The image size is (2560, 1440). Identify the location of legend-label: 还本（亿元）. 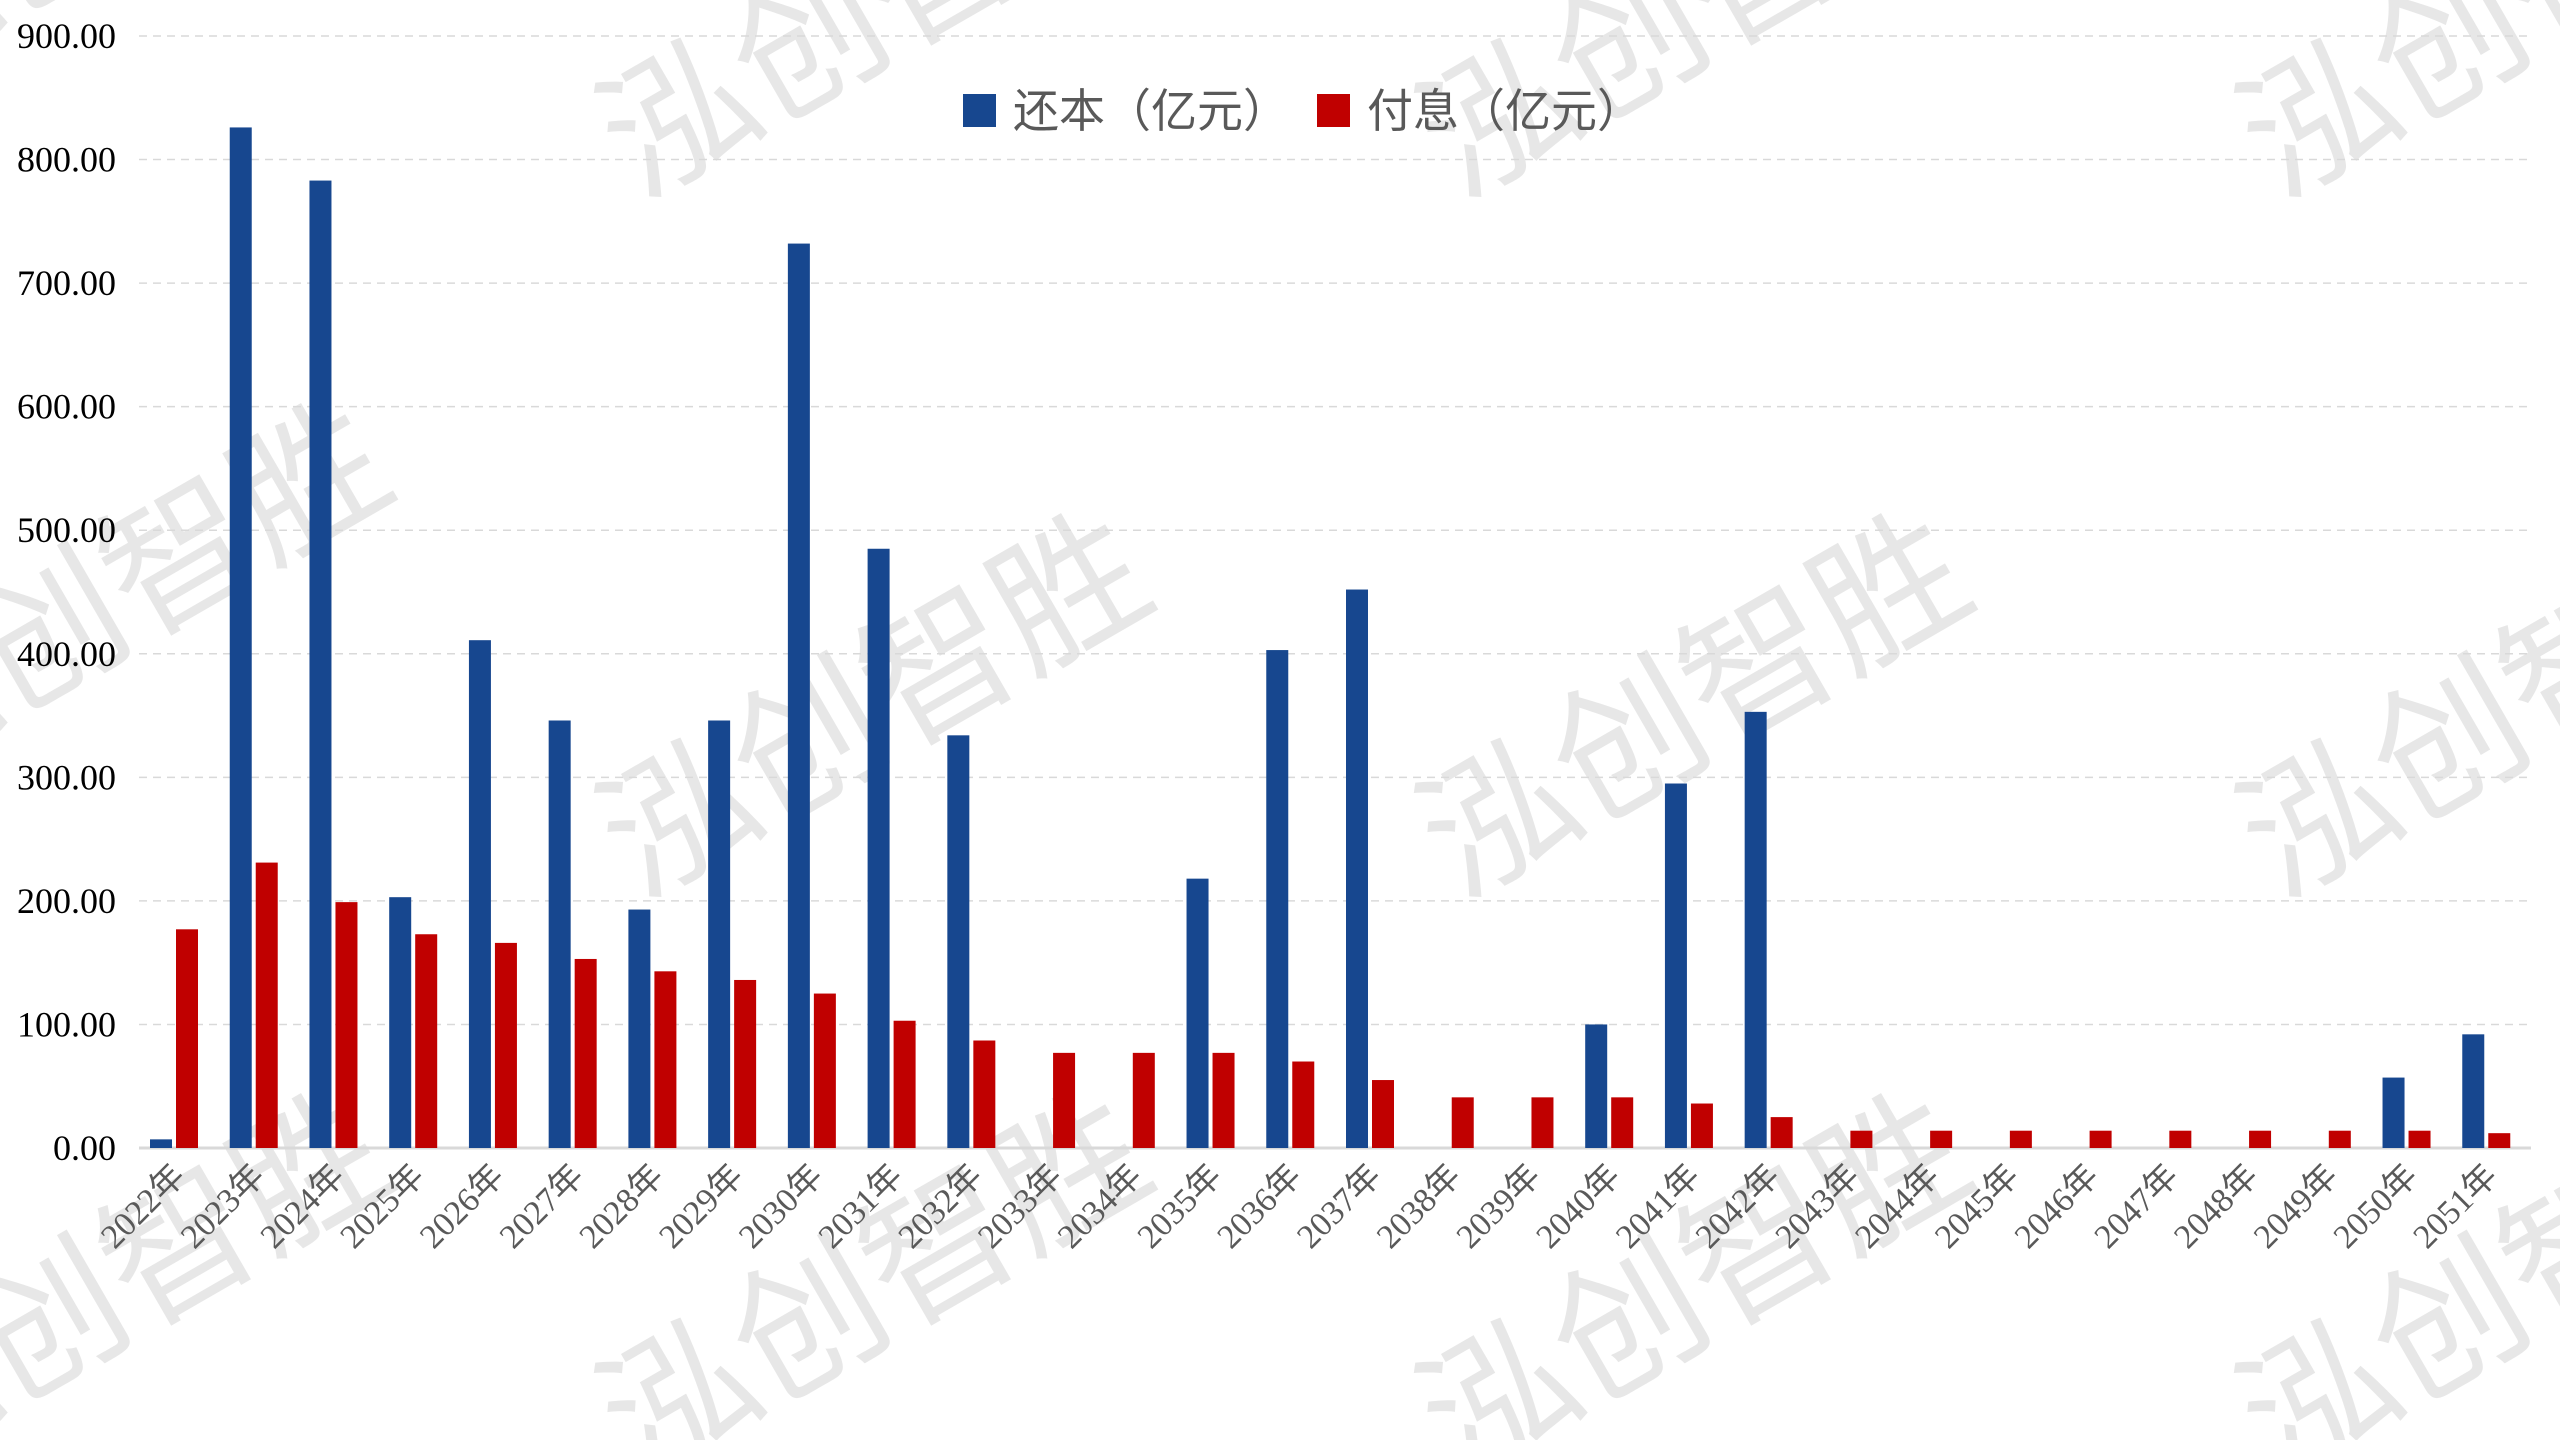
(1151, 111).